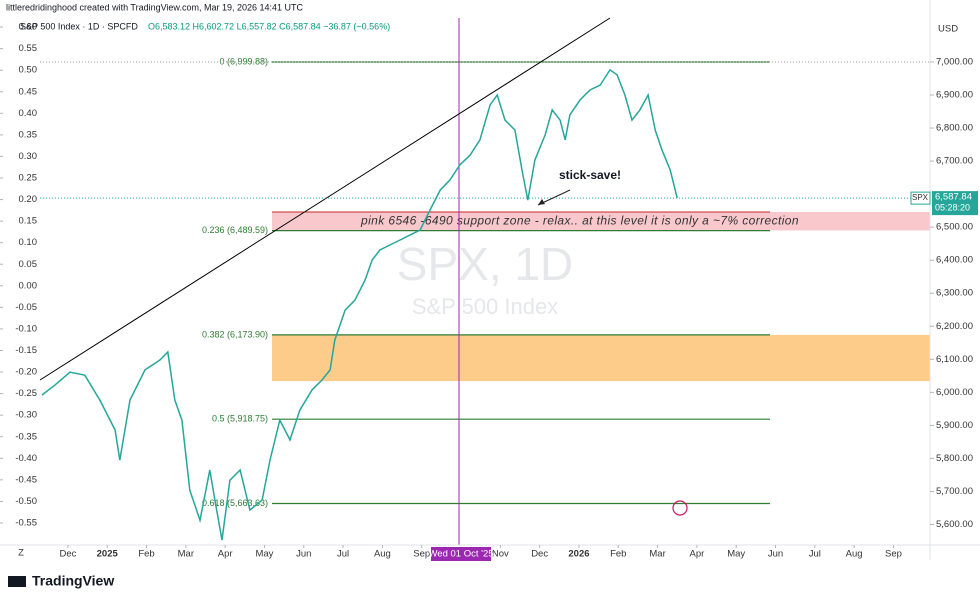 This screenshot has height=602, width=980. What do you see at coordinates (28, 134) in the screenshot?
I see `y2-tick-label: 0.35` at bounding box center [28, 134].